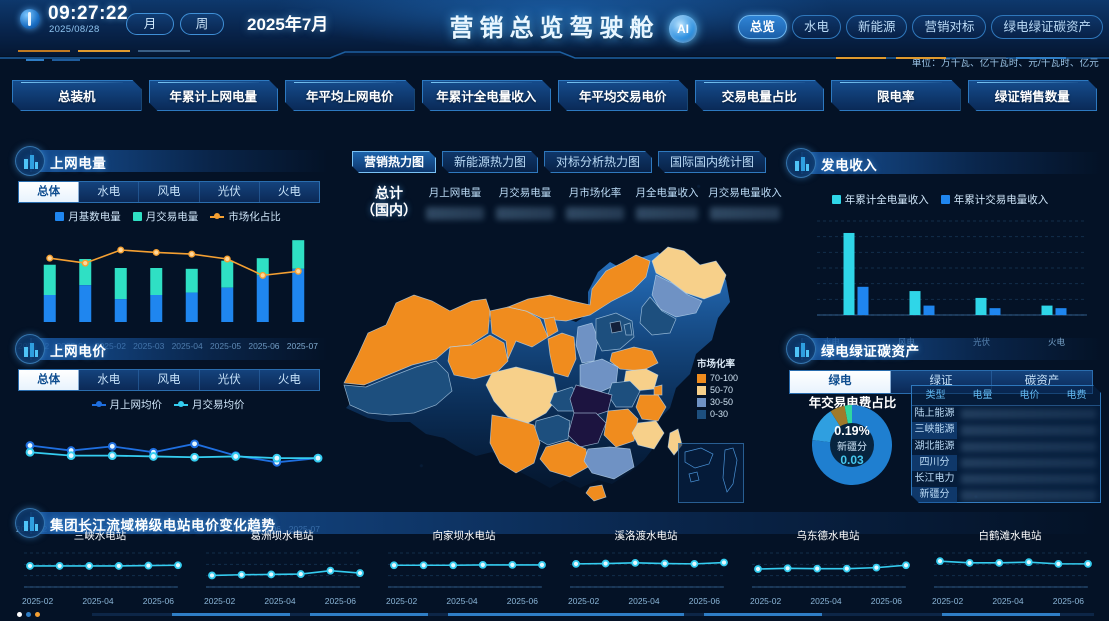 The width and height of the screenshot is (1109, 621). I want to click on revenue-legend-label-0: 年累计全电量收入, so click(886, 200).